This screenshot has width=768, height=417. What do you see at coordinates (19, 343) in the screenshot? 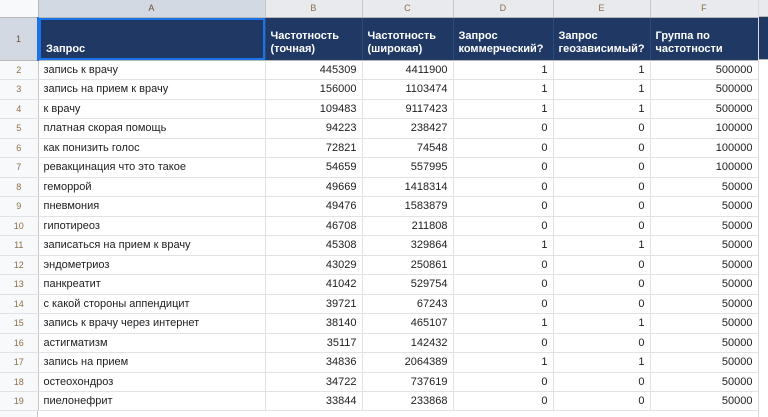
I see `row-header-16: 16` at bounding box center [19, 343].